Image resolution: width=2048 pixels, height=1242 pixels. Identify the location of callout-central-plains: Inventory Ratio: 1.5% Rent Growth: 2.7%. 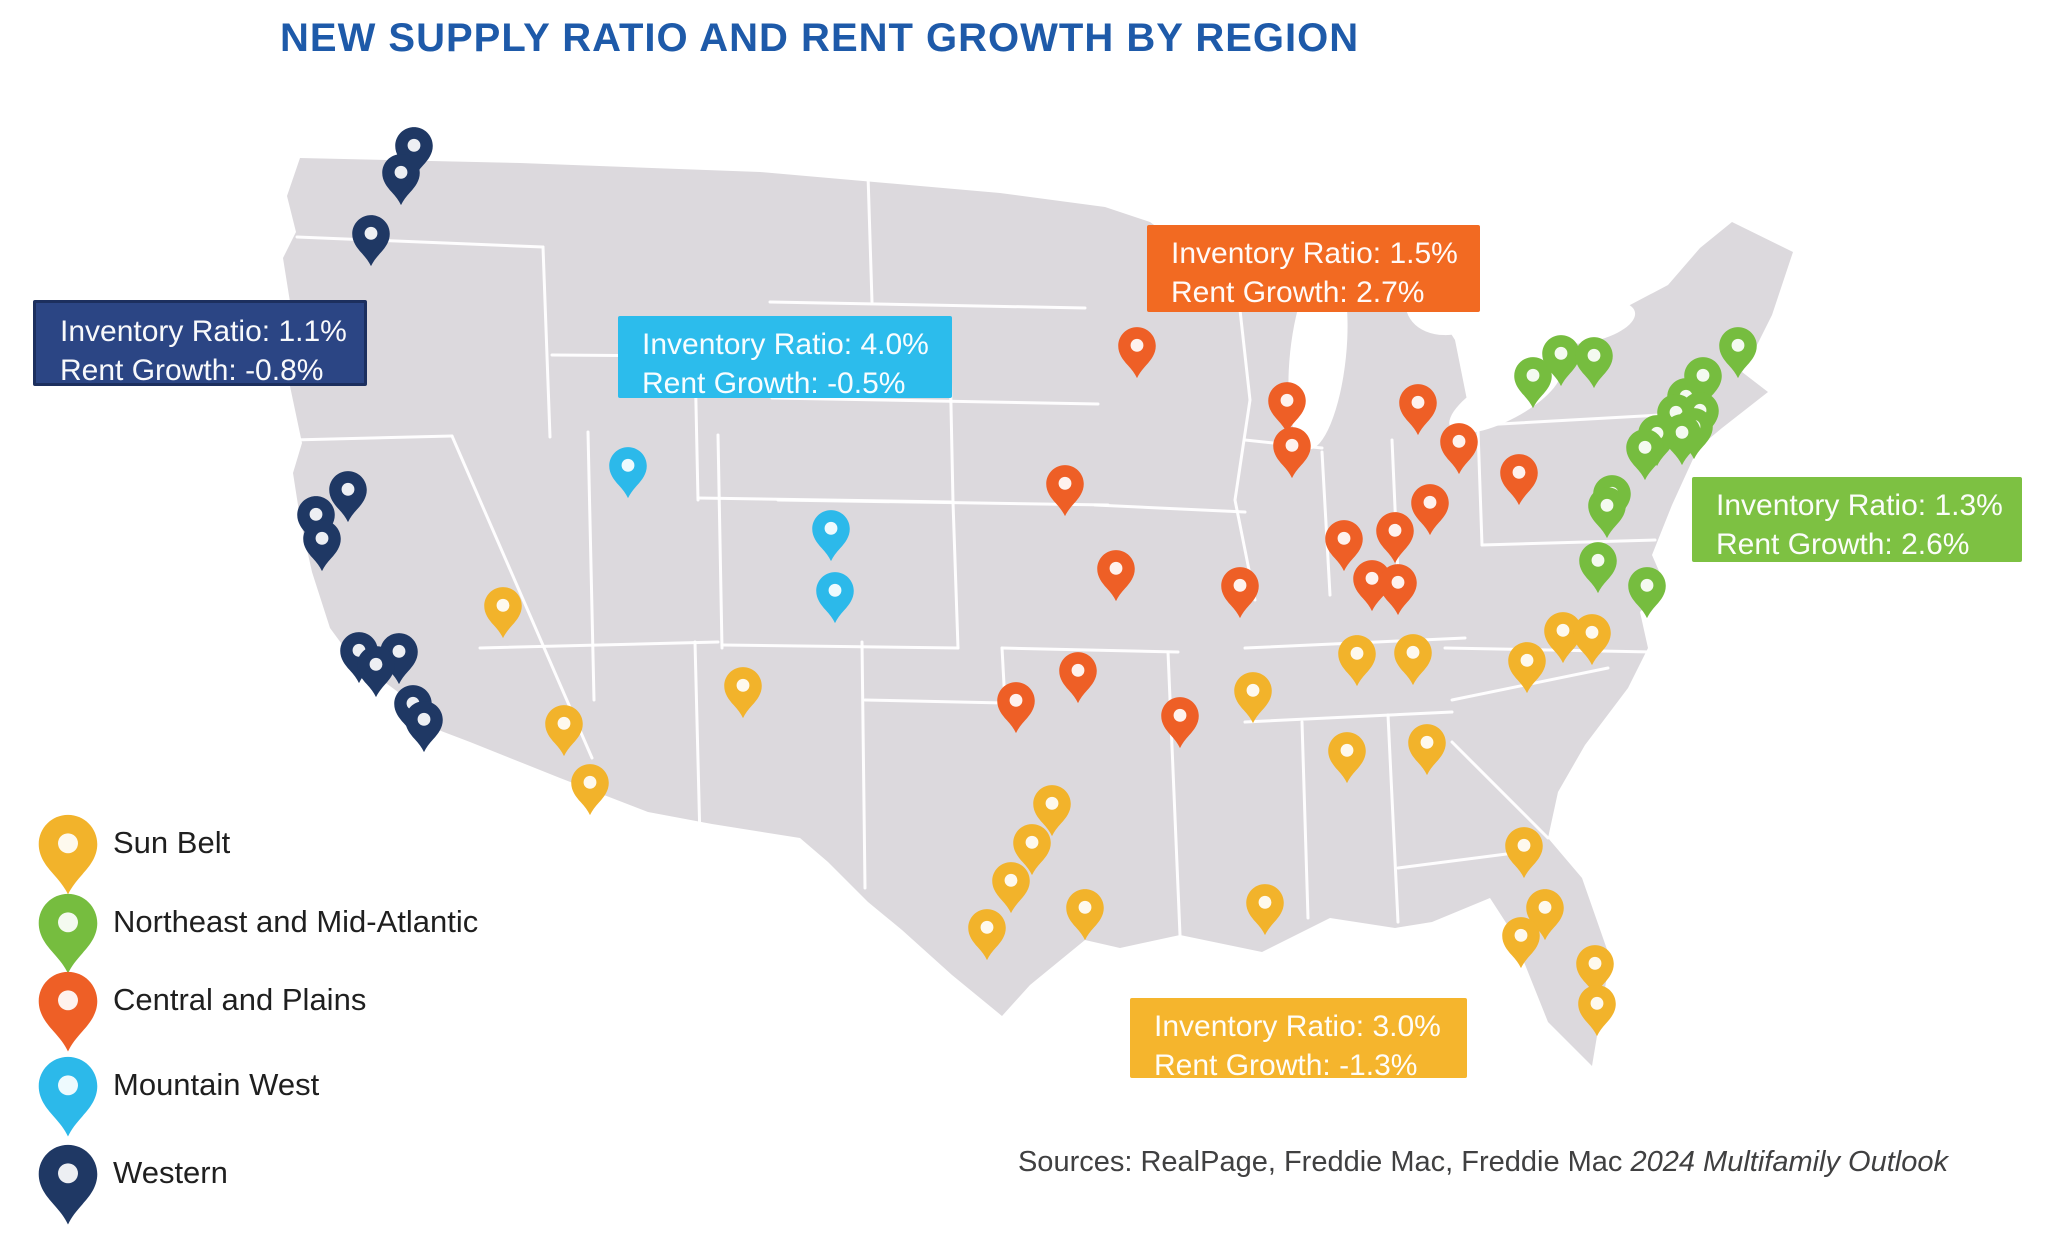
(1313, 268).